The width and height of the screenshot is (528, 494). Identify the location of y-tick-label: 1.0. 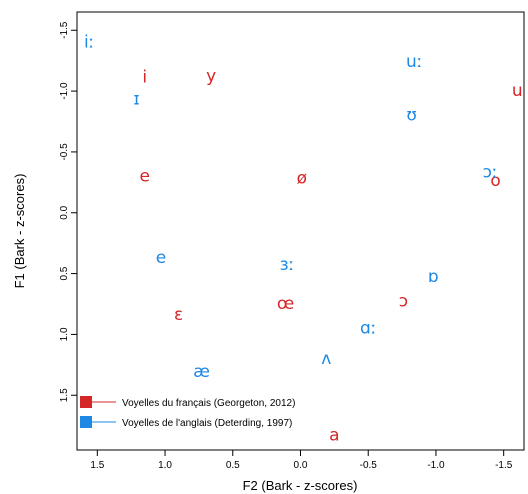
(64, 334).